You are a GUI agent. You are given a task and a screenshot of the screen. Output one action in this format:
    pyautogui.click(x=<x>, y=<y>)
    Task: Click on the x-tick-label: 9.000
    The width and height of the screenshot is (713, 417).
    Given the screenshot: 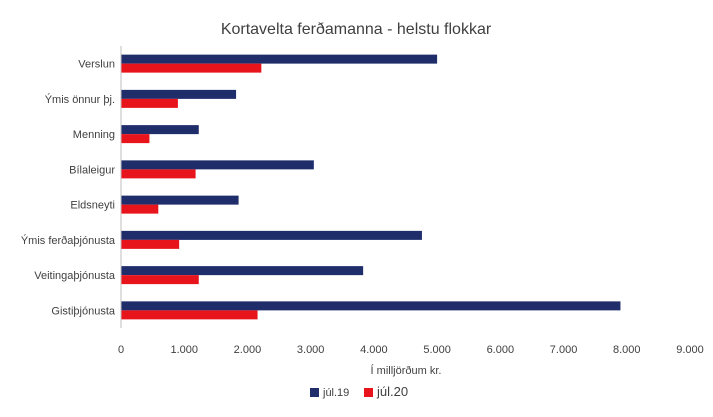 What is the action you would take?
    pyautogui.click(x=690, y=350)
    